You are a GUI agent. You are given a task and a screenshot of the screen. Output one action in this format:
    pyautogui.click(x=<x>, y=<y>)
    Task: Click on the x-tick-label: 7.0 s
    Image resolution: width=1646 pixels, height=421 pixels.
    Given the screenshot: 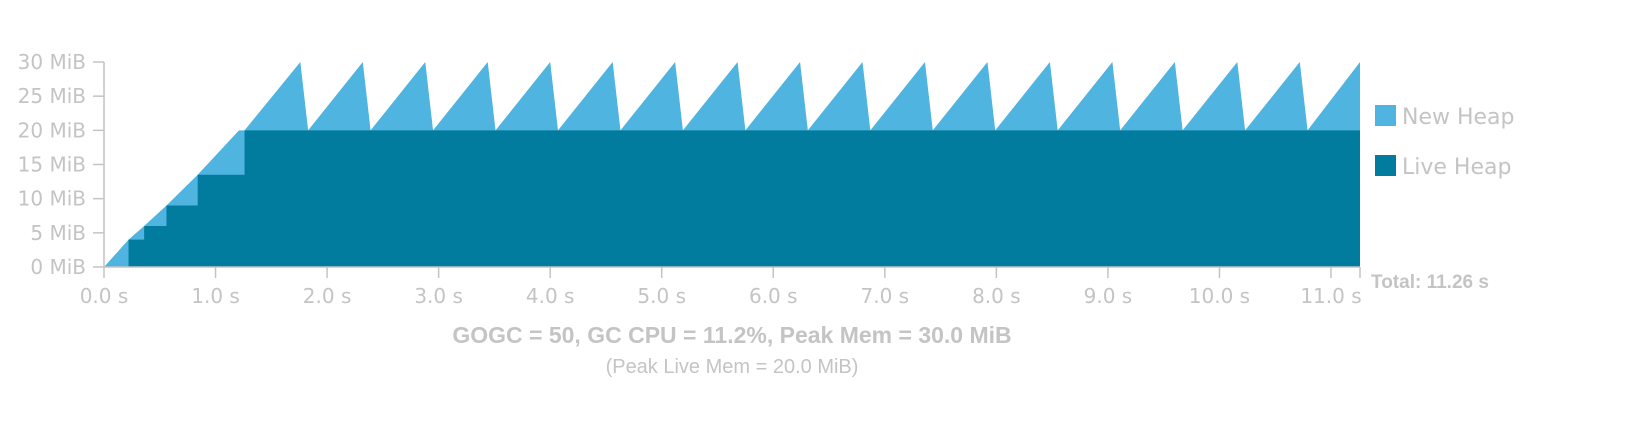 What is the action you would take?
    pyautogui.click(x=885, y=296)
    